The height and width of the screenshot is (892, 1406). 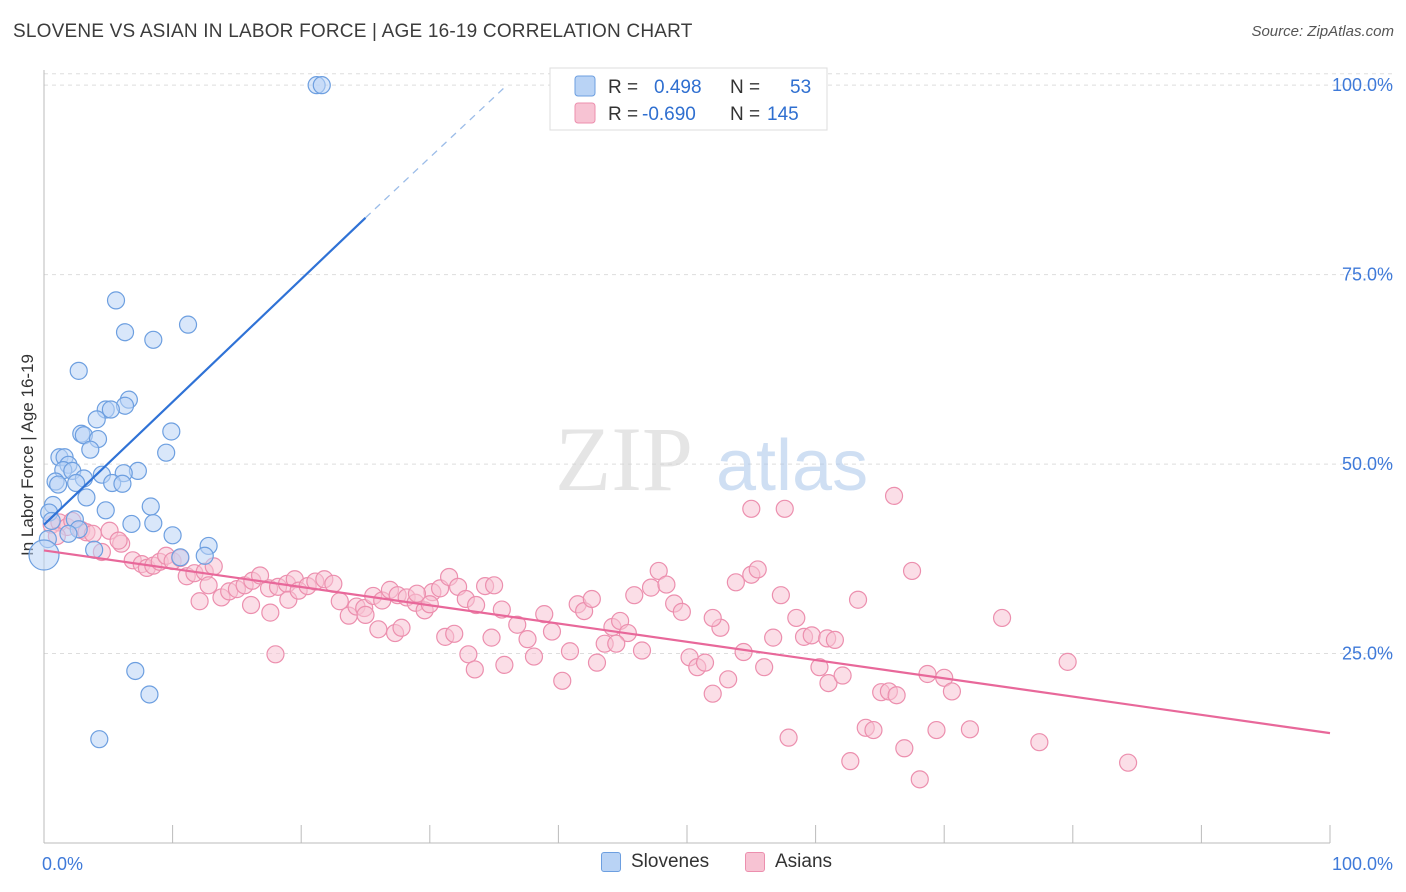 What do you see at coordinates (585, 113) in the screenshot?
I see `stats-legend-swatch-asians` at bounding box center [585, 113].